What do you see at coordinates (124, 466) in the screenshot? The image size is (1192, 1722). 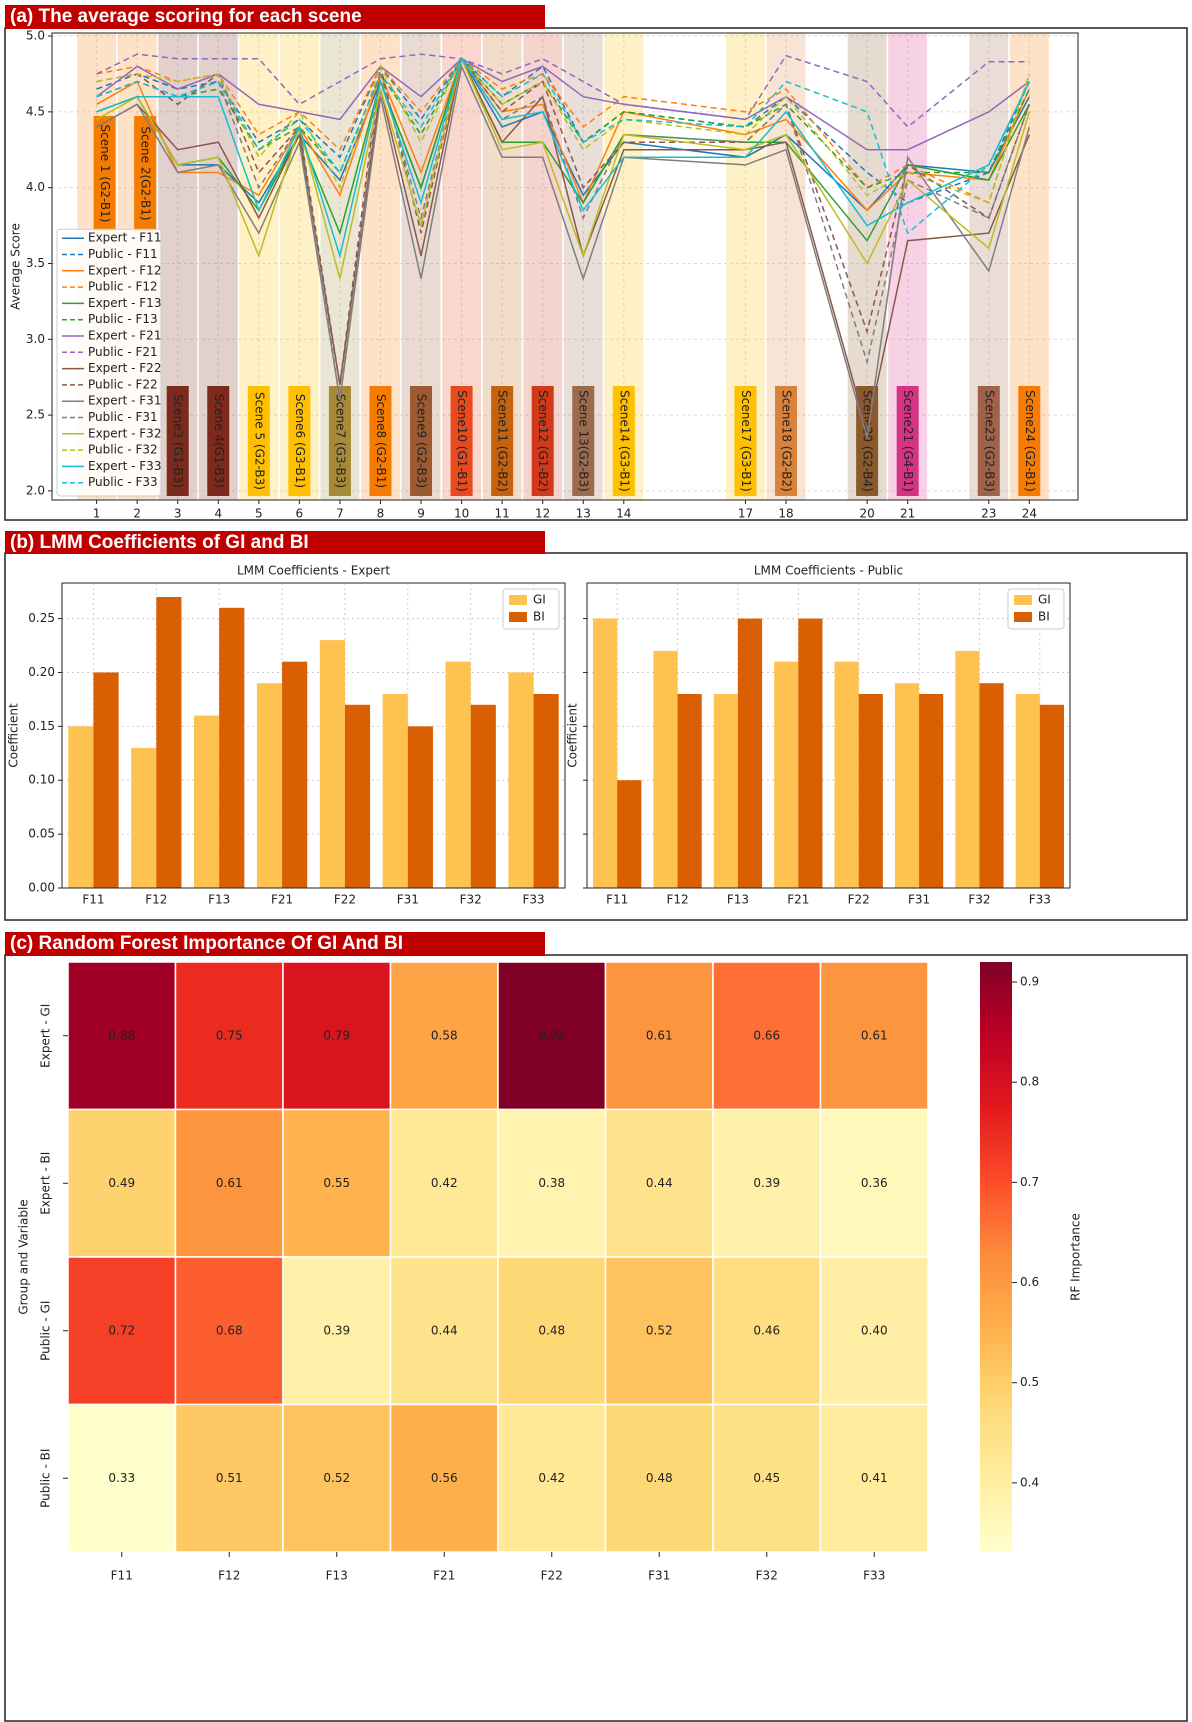 I see `legend-label: Expert - F33` at bounding box center [124, 466].